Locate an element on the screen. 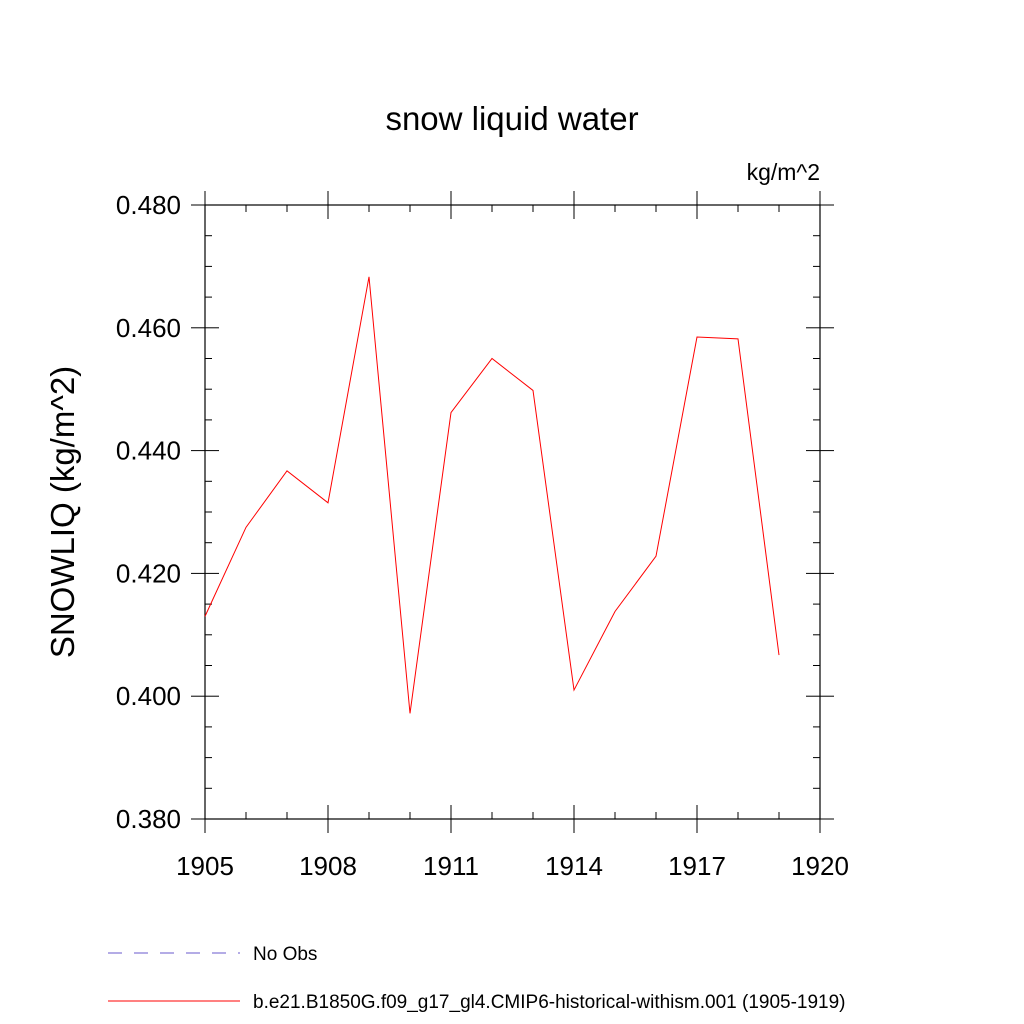 Image resolution: width=1024 pixels, height=1024 pixels. x-tick-label: 1917 is located at coordinates (697, 866).